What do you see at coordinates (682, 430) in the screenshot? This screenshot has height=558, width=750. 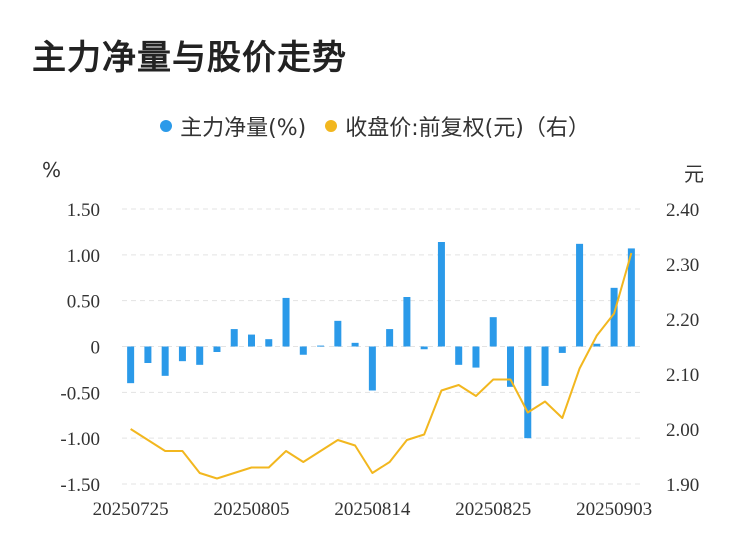 I see `y-right-tick-label: 2.00` at bounding box center [682, 430].